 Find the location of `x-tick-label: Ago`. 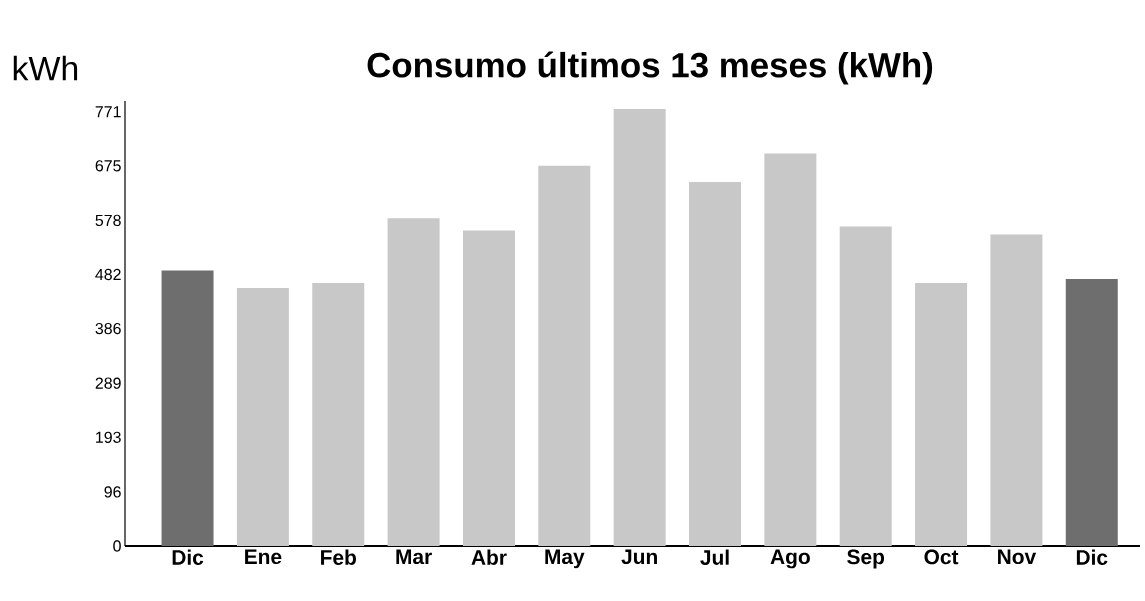

x-tick-label: Ago is located at coordinates (790, 559).